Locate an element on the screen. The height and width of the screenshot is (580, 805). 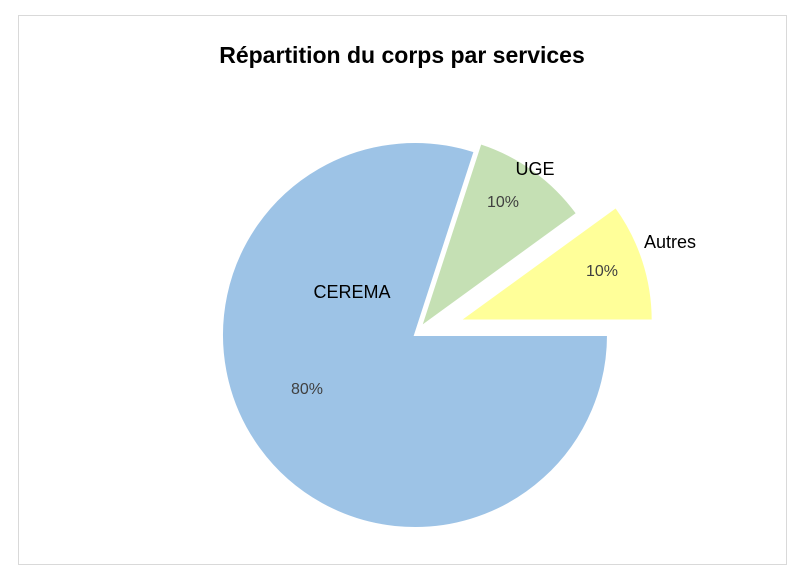
category-label: Autres is located at coordinates (670, 242).